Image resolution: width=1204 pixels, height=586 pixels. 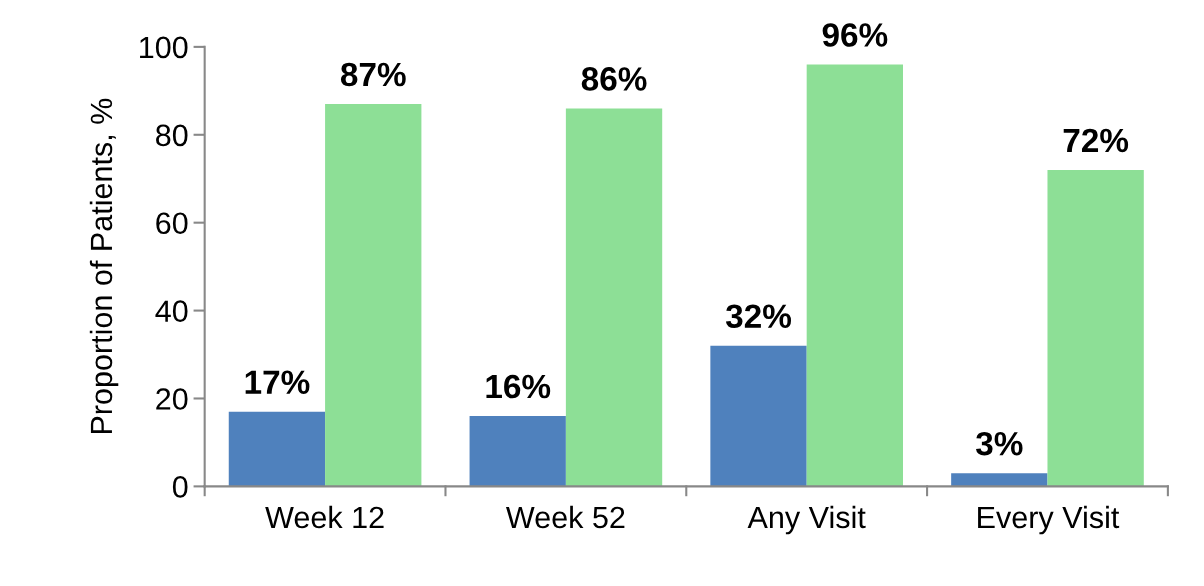 I want to click on x-tick-label: Week 52, so click(x=565, y=517).